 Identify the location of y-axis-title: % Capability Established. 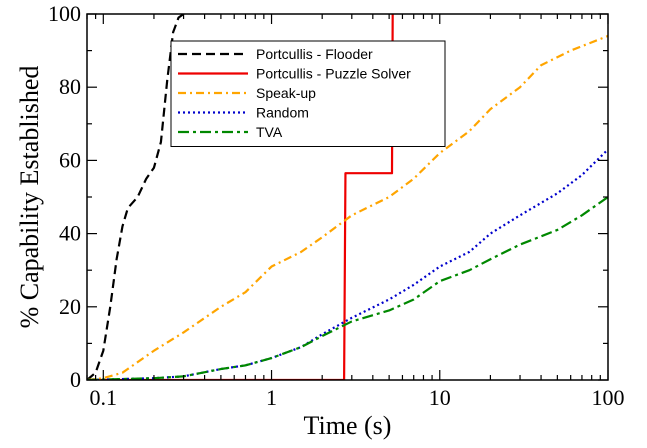
(29, 197).